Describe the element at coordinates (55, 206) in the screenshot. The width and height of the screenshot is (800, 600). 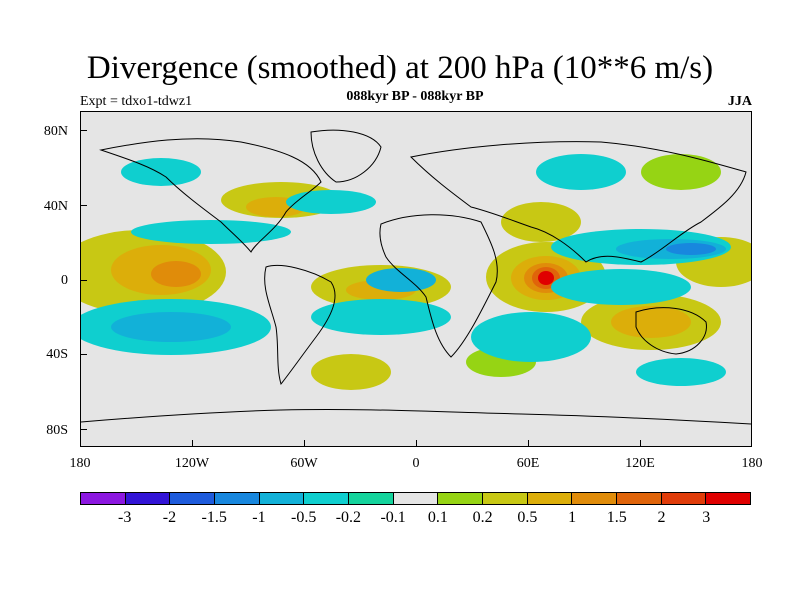
I see `y-tick-label: 40N` at that location.